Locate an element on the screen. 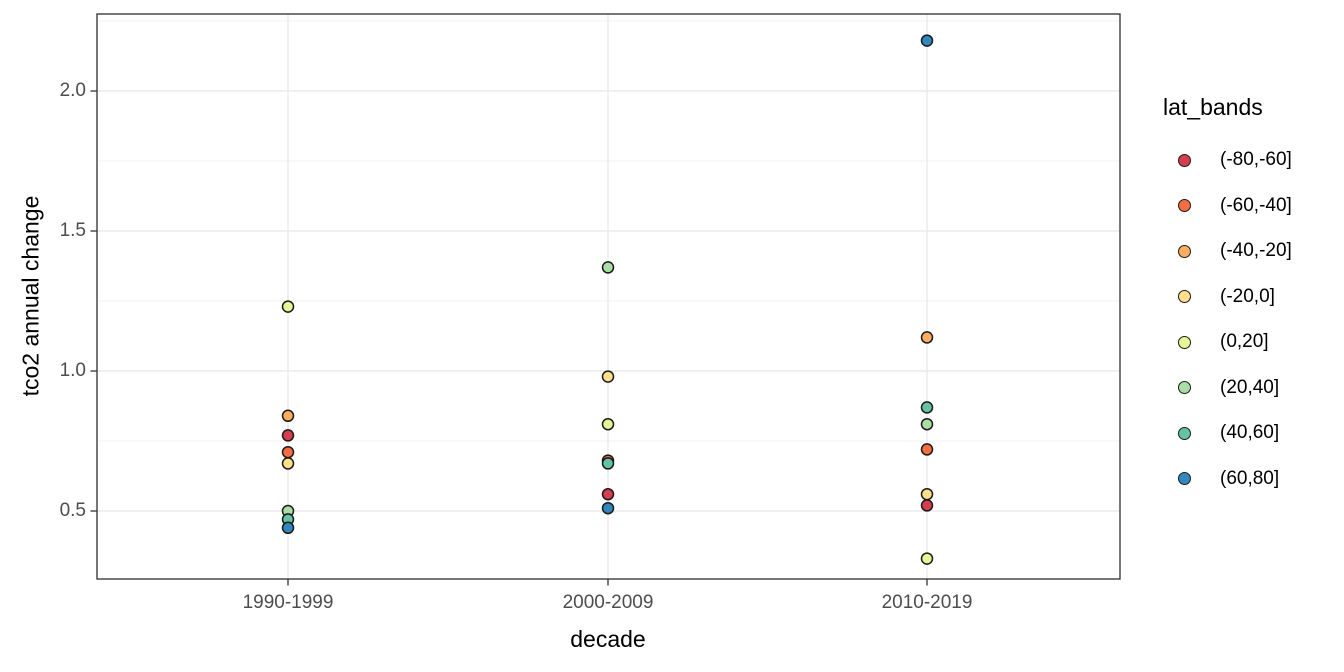 The width and height of the screenshot is (1344, 672). x-tick-label: 1990-1999 is located at coordinates (288, 602).